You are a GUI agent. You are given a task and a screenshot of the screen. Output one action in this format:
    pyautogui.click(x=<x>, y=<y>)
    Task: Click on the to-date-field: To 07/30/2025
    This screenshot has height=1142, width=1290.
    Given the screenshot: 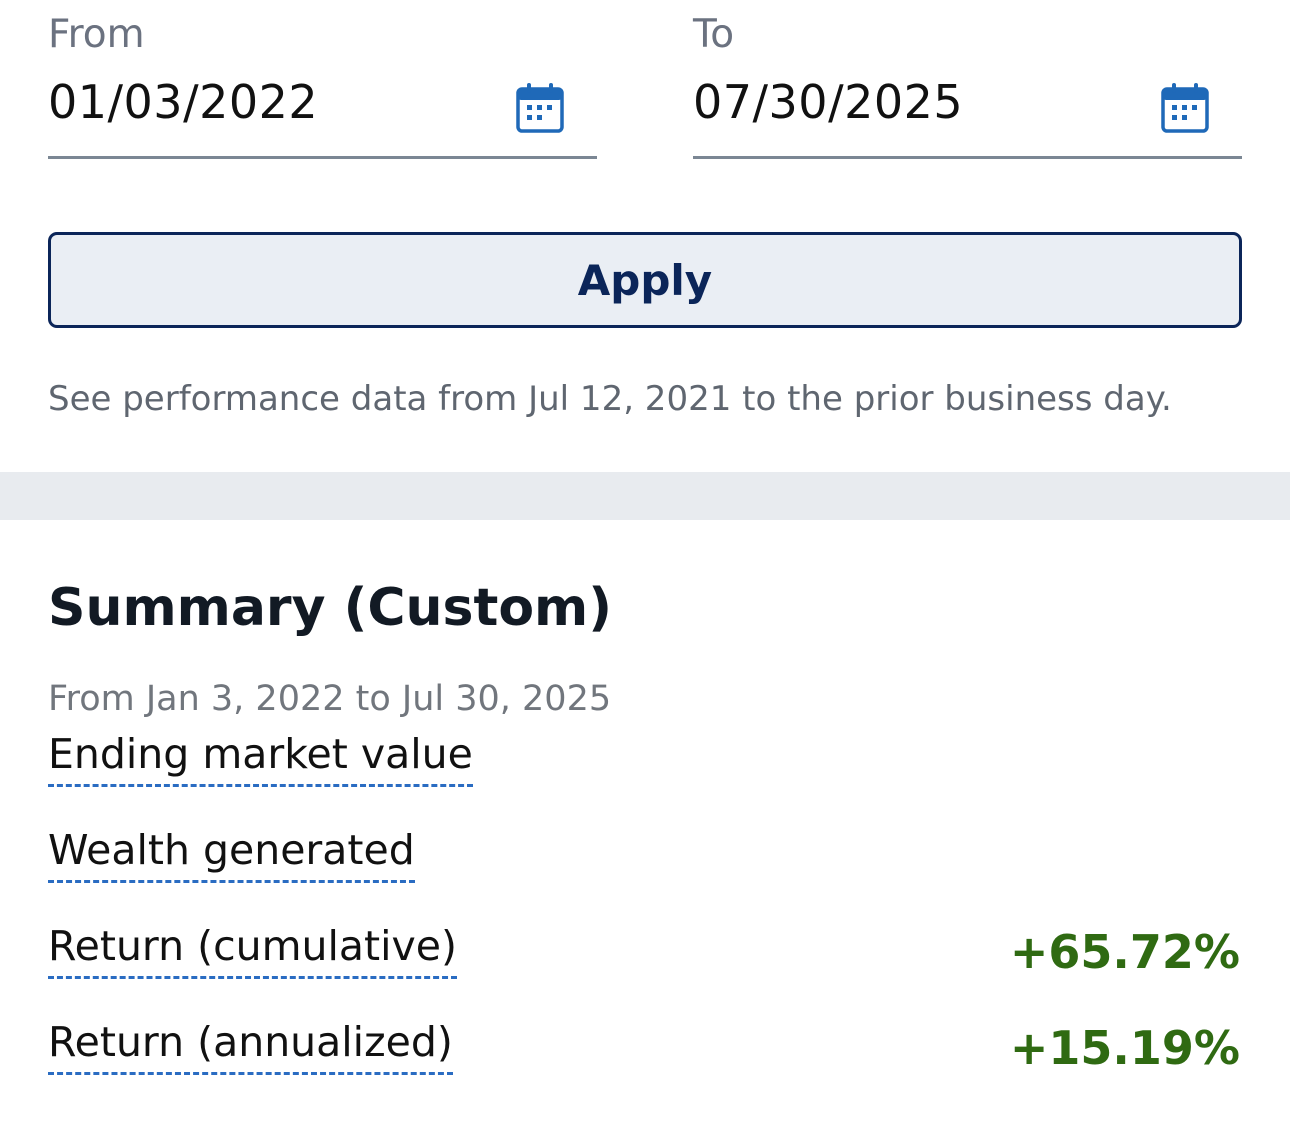 What is the action you would take?
    pyautogui.click(x=967, y=80)
    